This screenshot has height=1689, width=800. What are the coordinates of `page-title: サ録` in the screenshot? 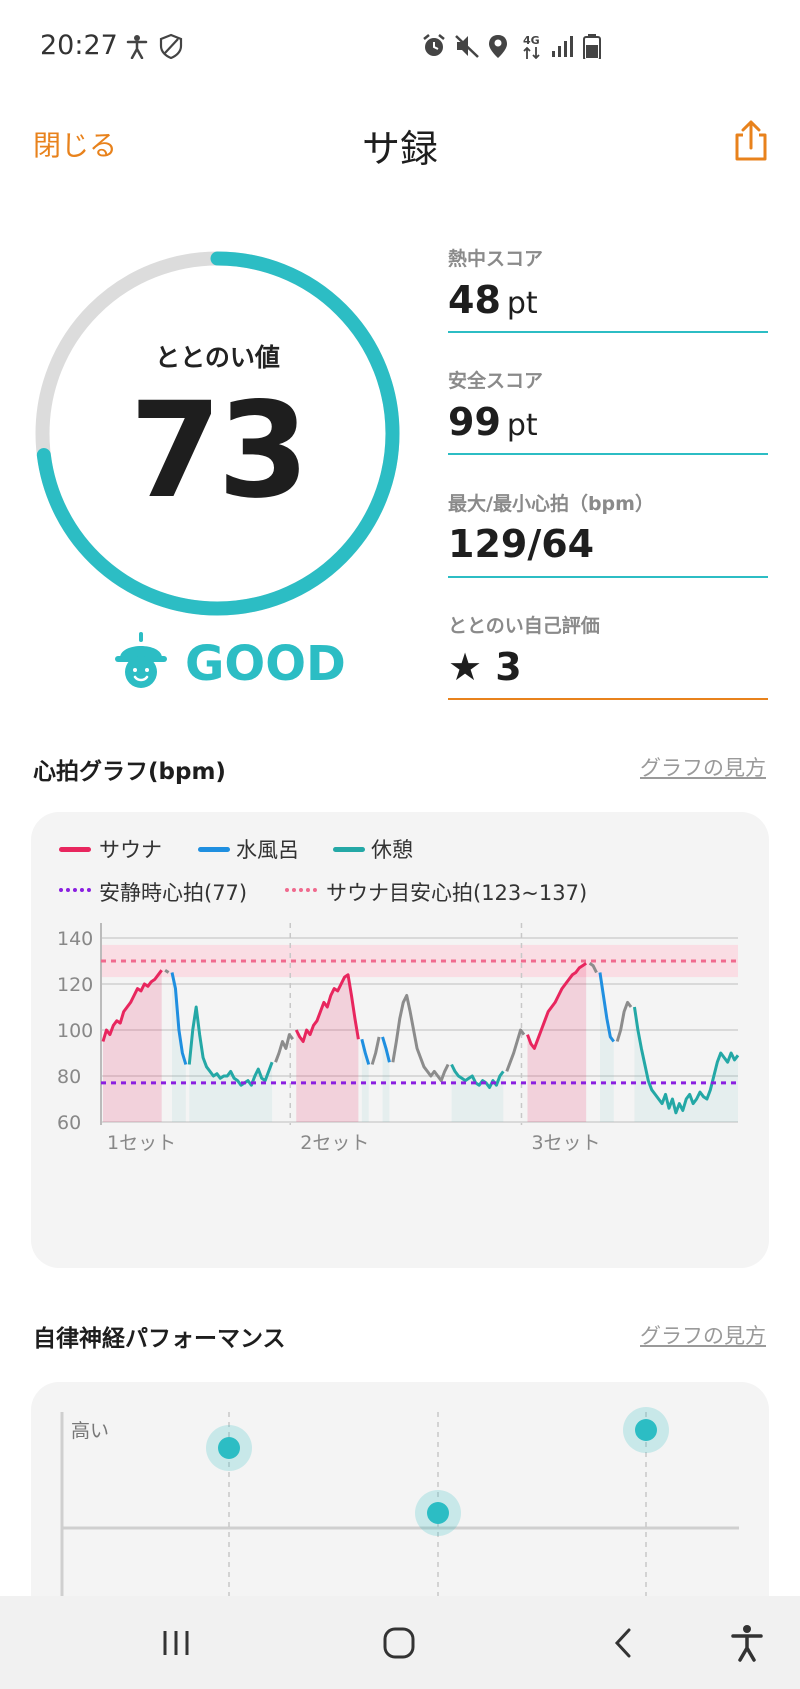 It's located at (399, 149).